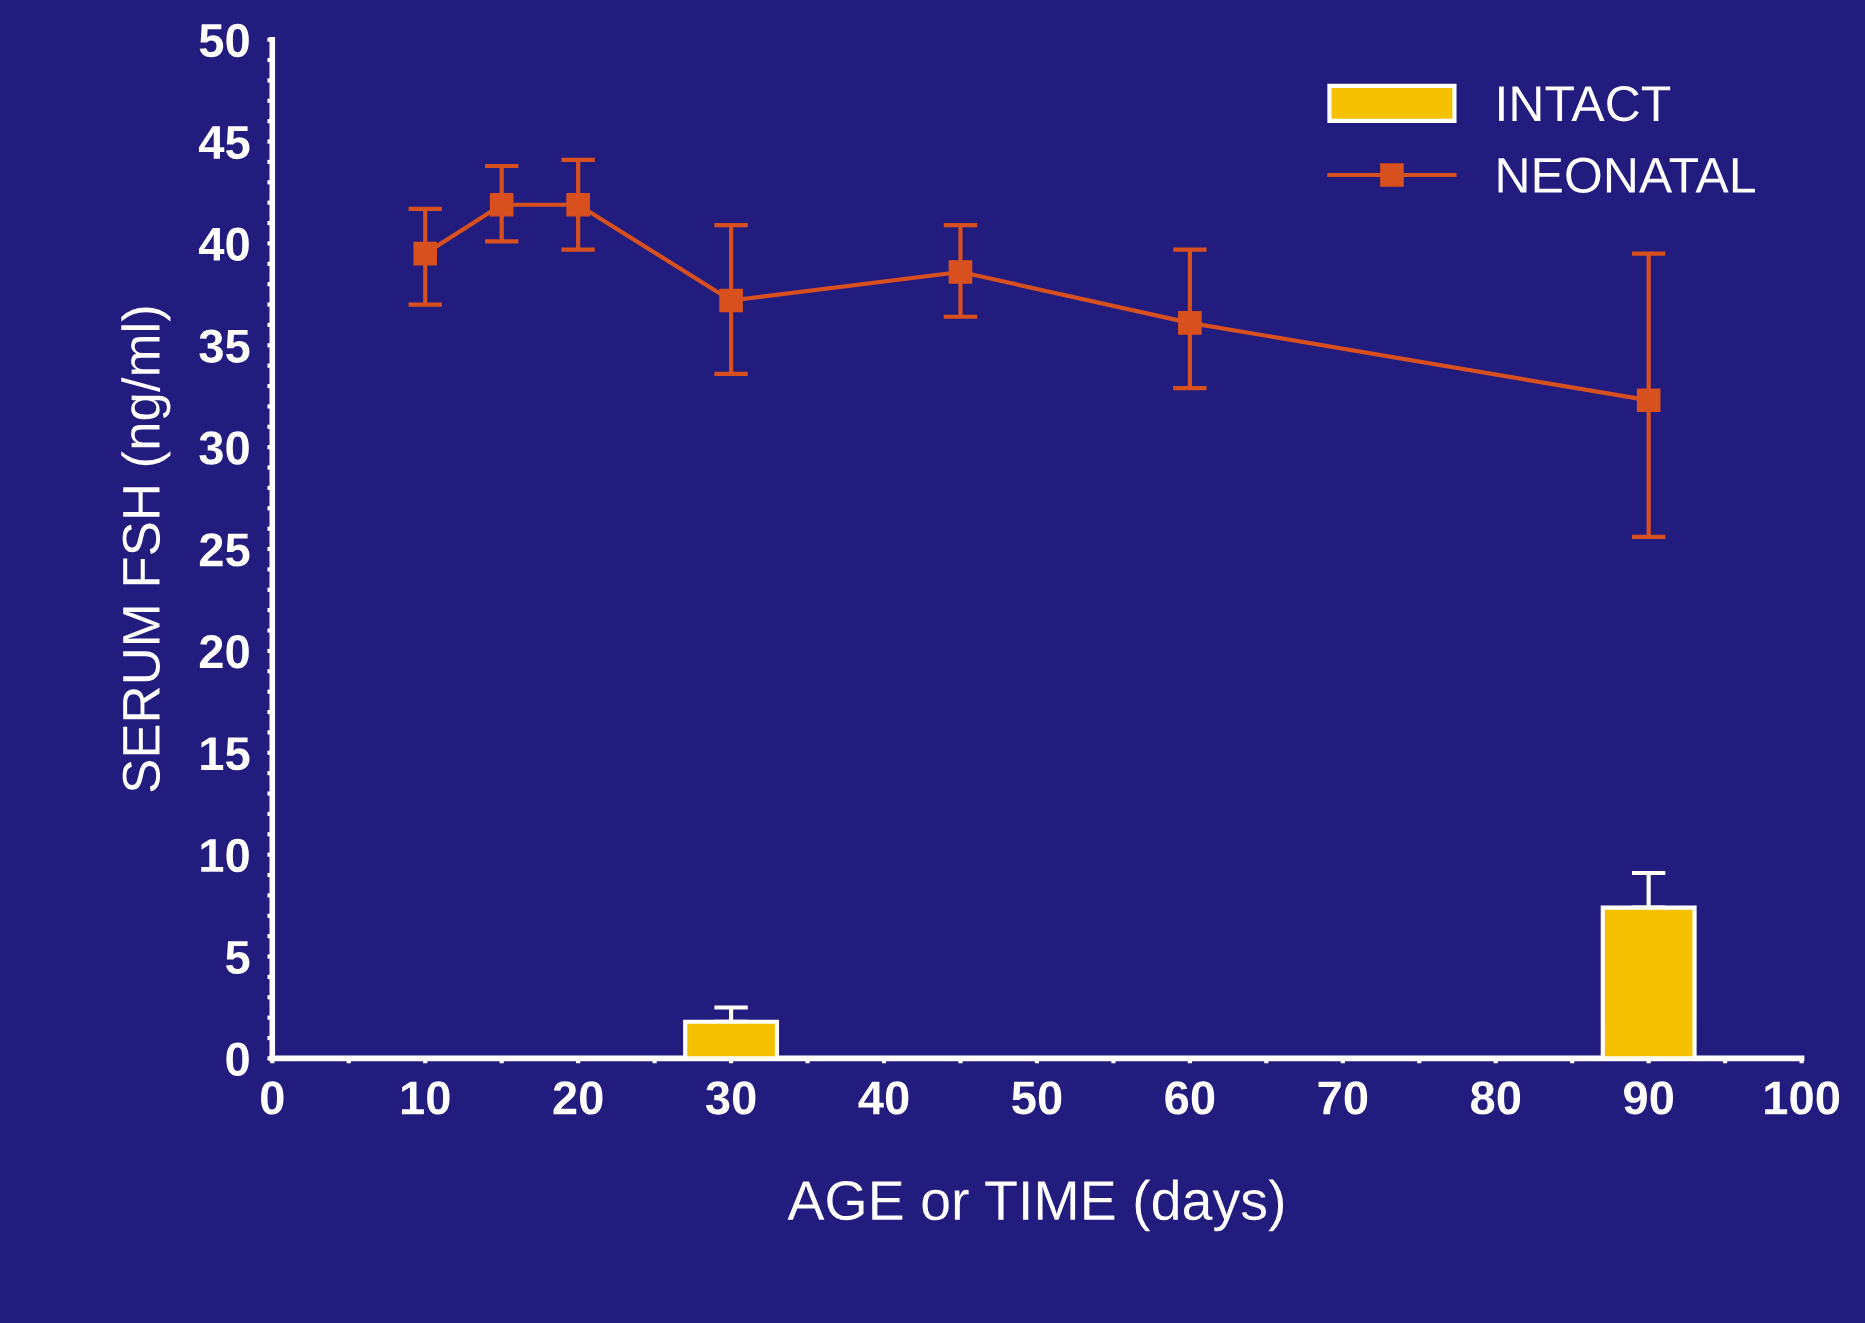 The width and height of the screenshot is (1865, 1323). I want to click on x-tick-label: 80, so click(1495, 1098).